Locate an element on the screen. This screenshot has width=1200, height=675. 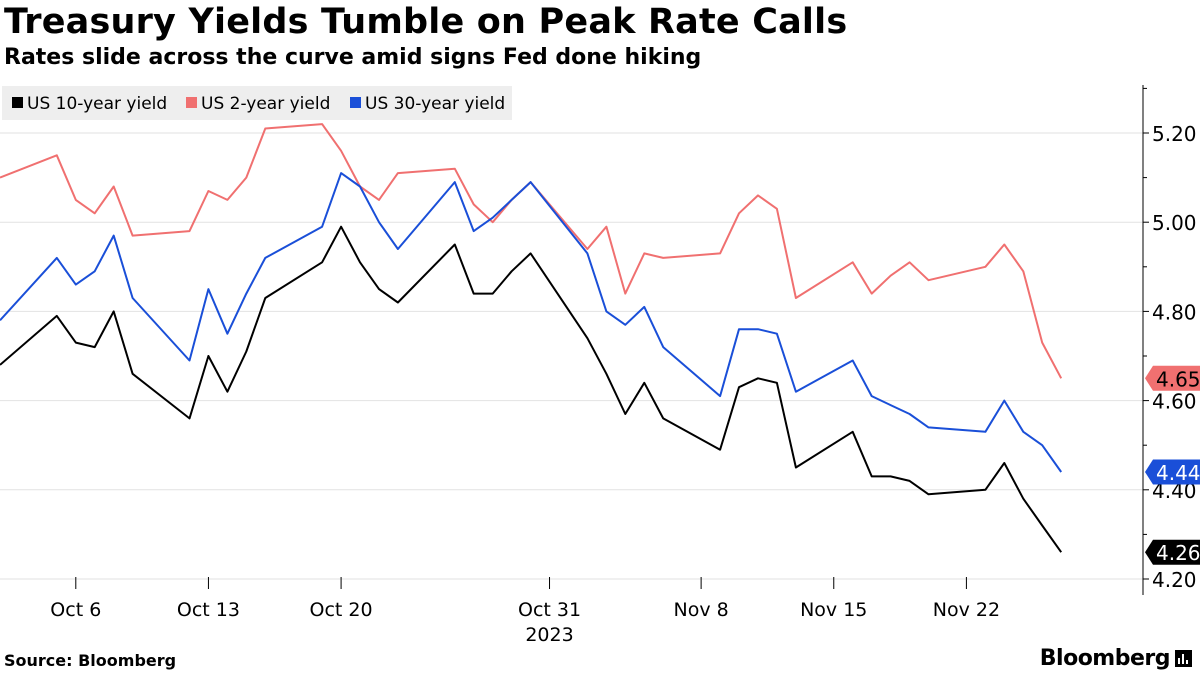
legend-label: US 2-year yield is located at coordinates (265, 104).